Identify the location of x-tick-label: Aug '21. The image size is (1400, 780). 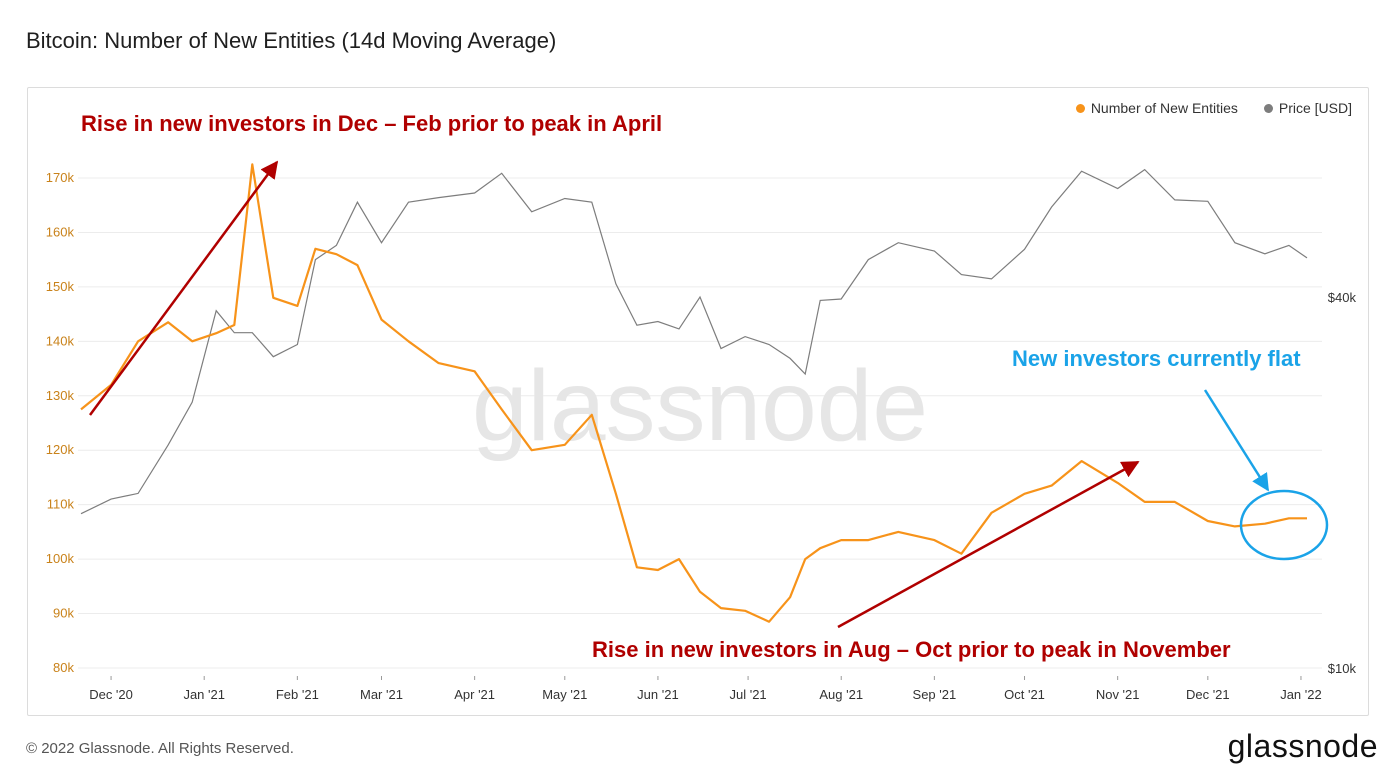
(841, 694).